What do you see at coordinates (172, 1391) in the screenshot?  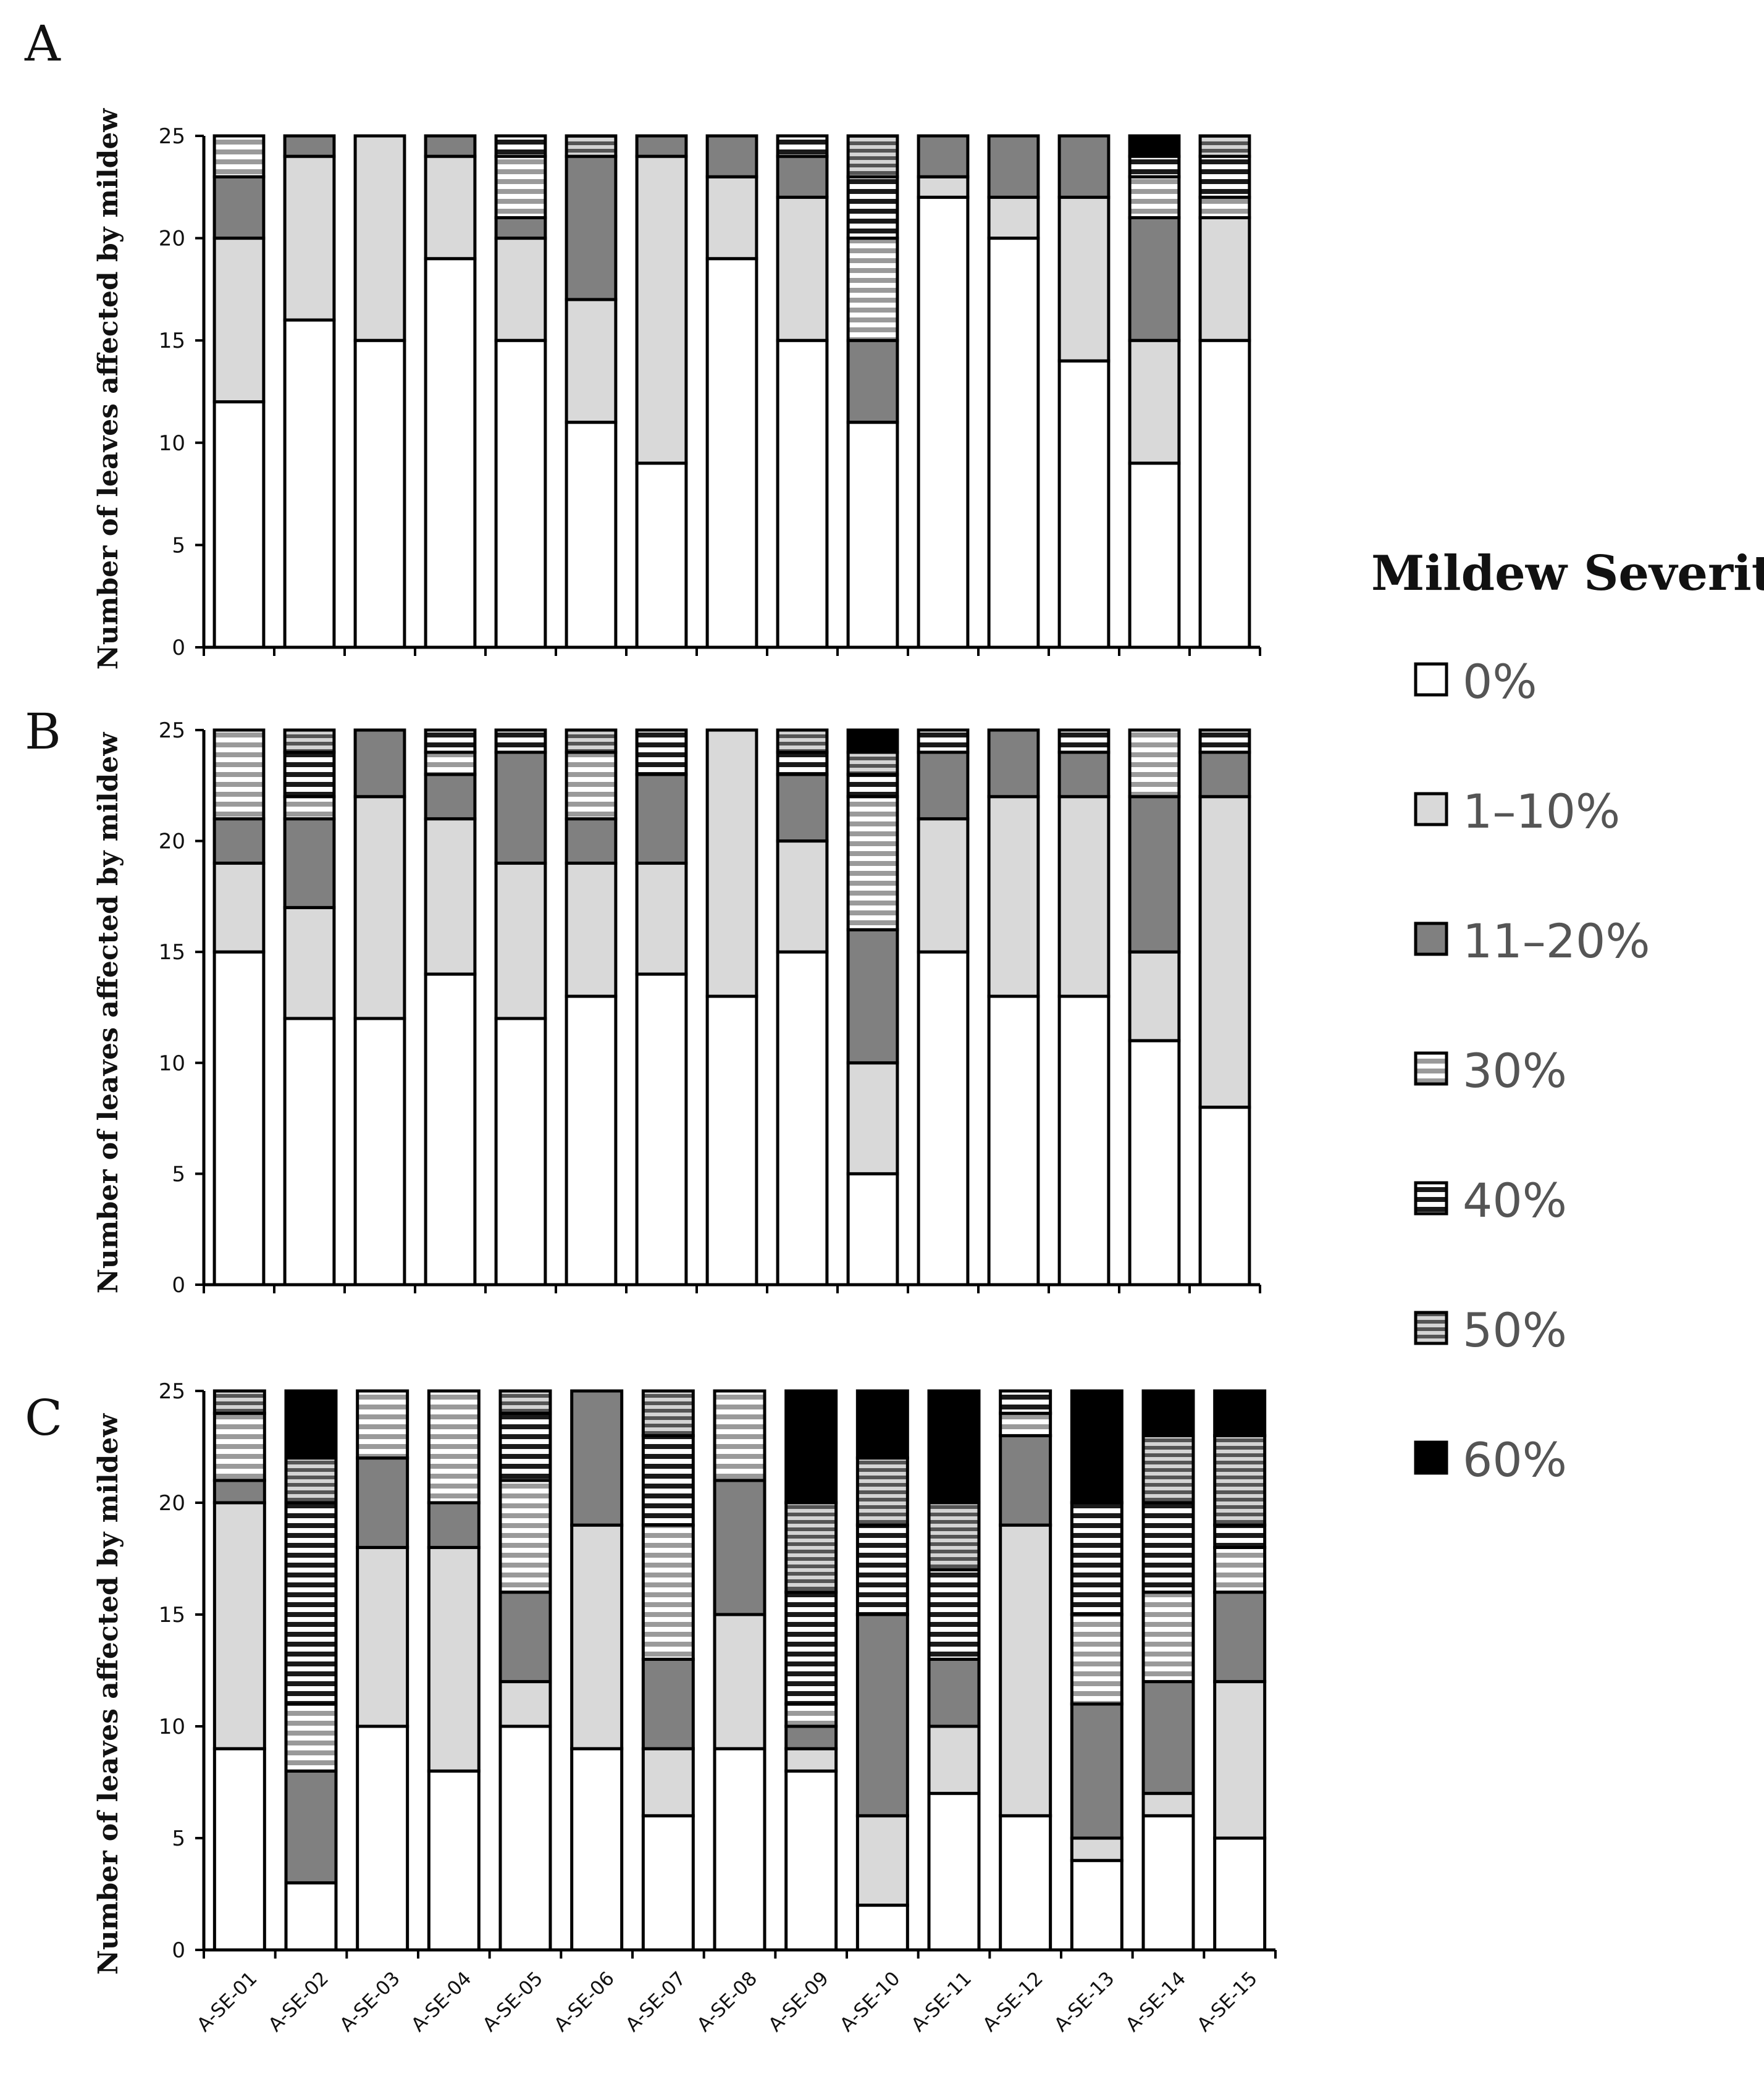 I see `panel-c-ytick-label: 25` at bounding box center [172, 1391].